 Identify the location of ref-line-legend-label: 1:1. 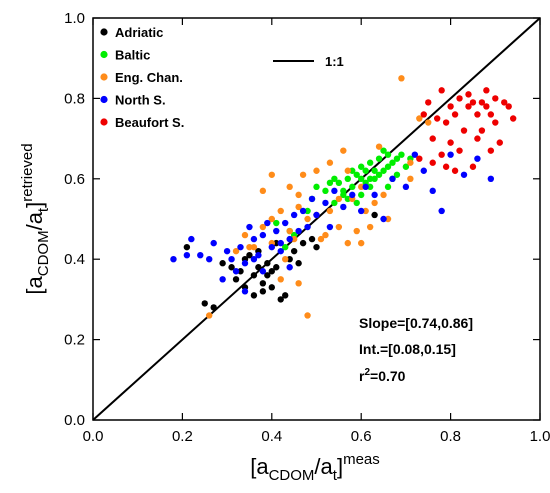
(334, 61).